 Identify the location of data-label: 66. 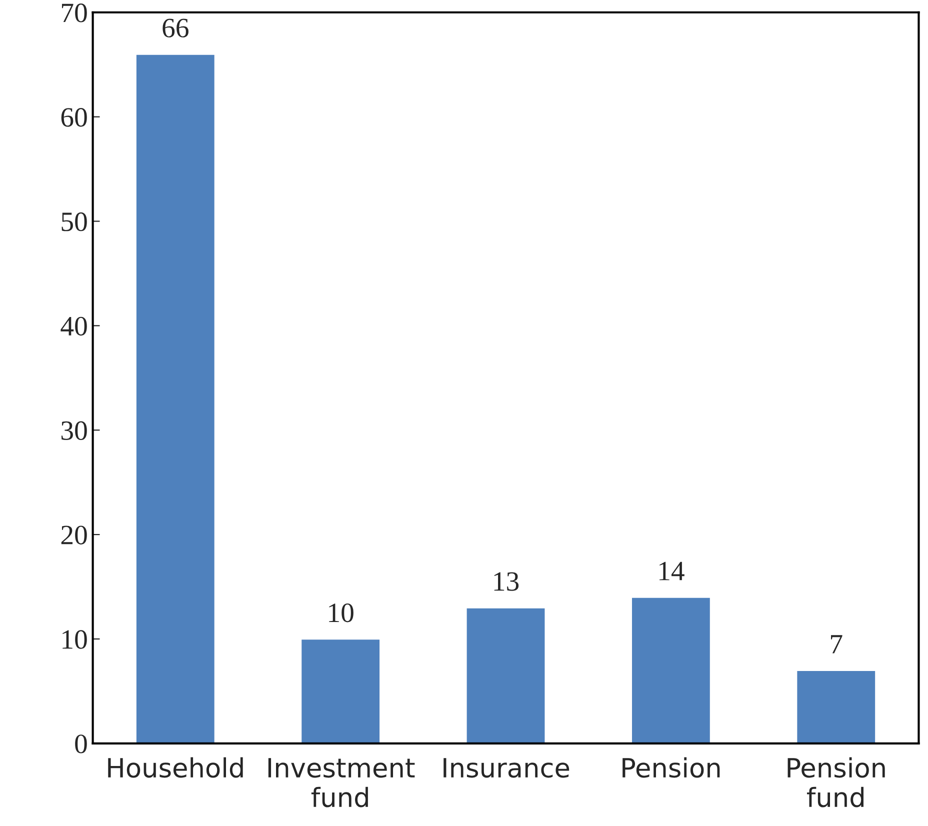
(175, 28).